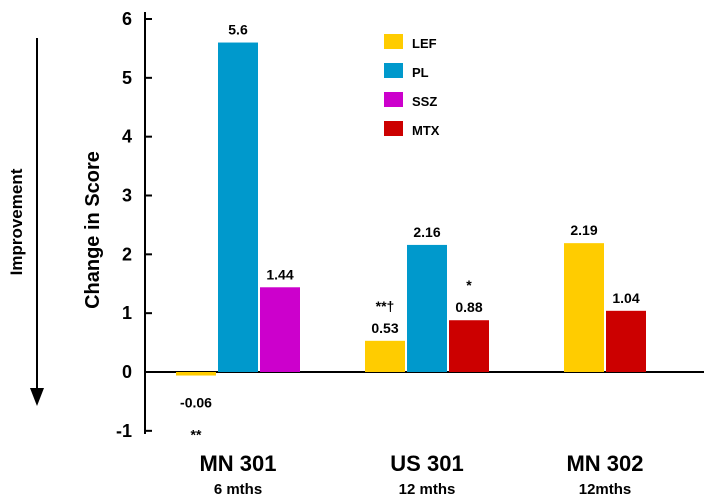  Describe the element at coordinates (426, 232) in the screenshot. I see `bar-value-label: 2.16` at that location.